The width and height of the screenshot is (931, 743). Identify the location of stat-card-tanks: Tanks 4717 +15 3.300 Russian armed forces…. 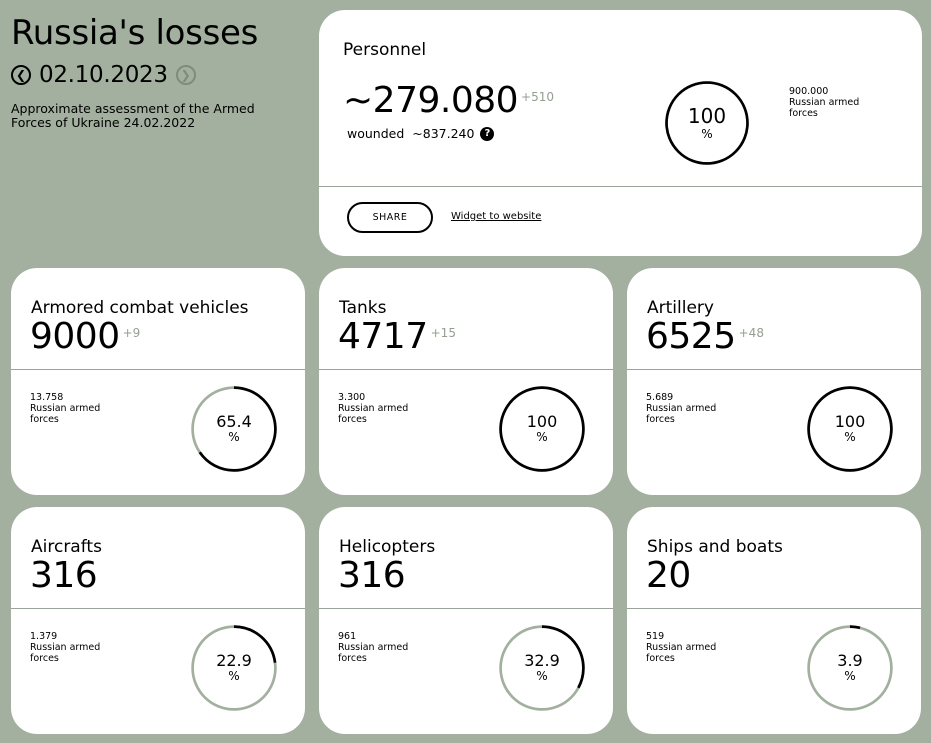
(466, 381).